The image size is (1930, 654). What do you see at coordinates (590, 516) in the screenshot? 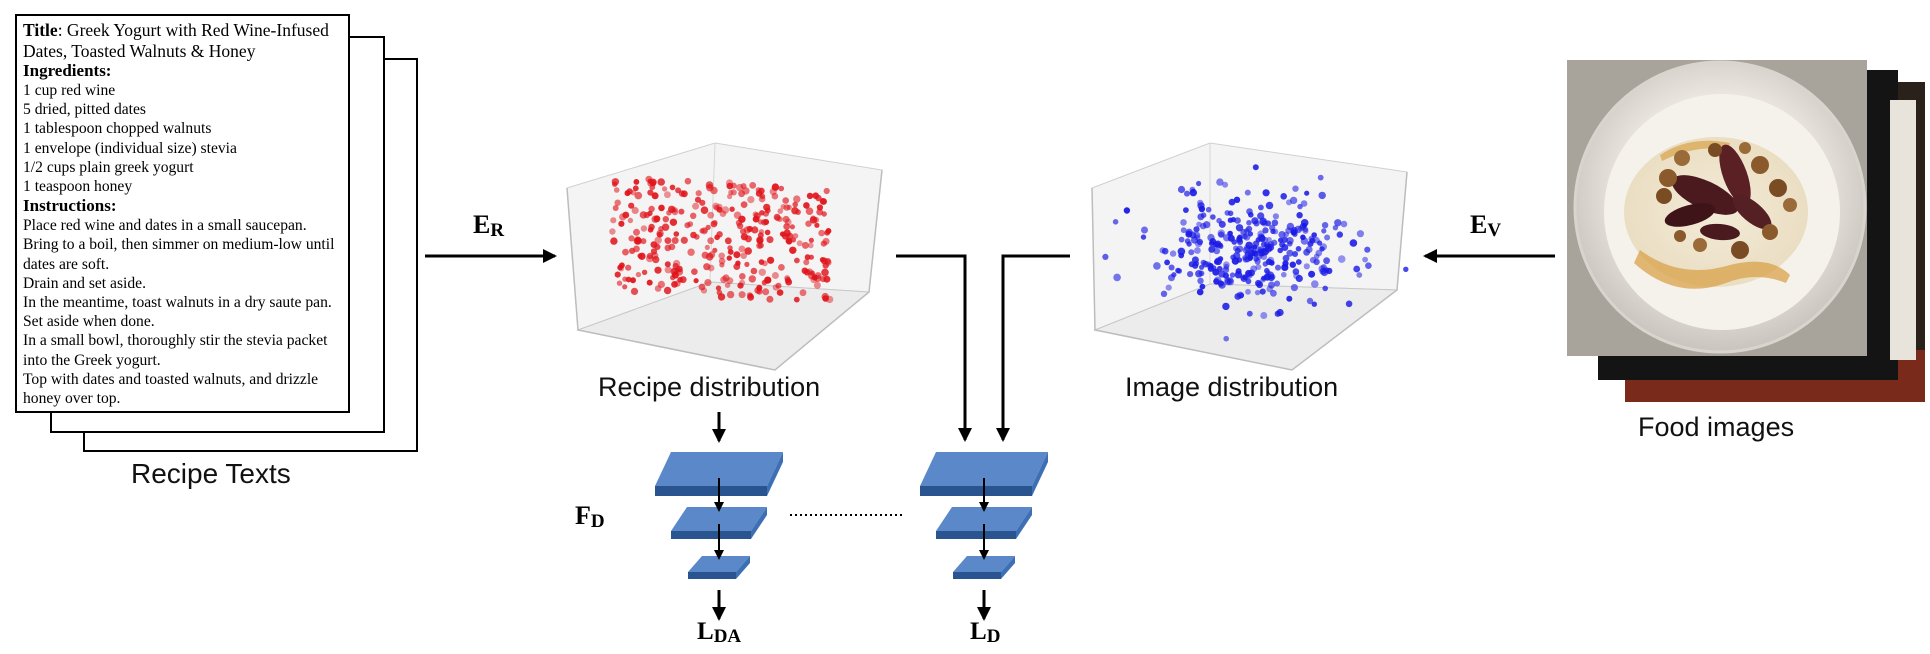
I see `fd-label: FD` at bounding box center [590, 516].